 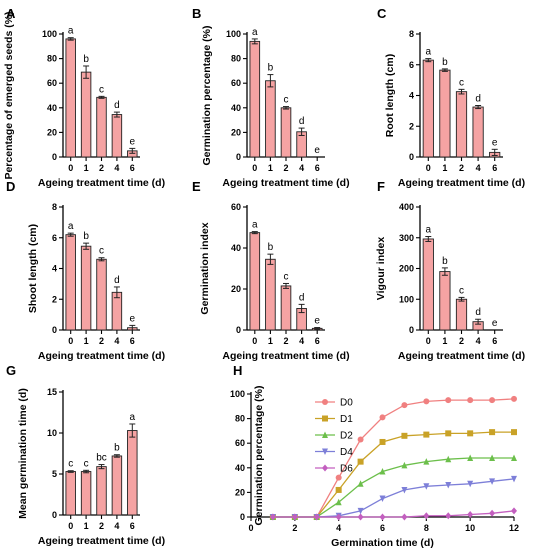 I want to click on significance-letter: e, so click(x=495, y=323).